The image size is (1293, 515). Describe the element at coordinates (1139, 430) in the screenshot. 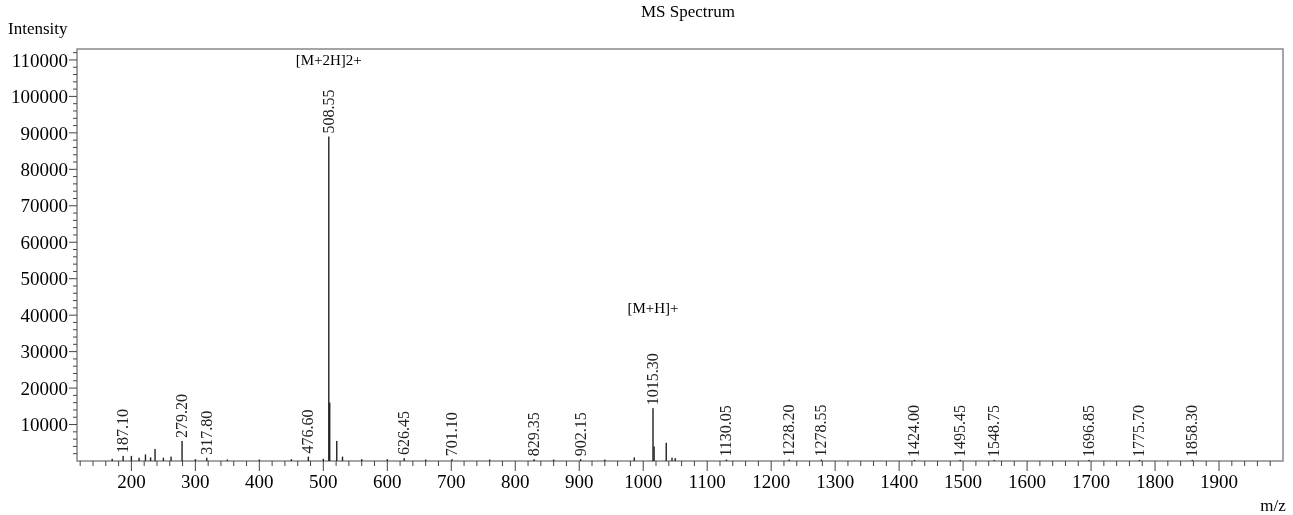

I see `annotation: 1775.70` at that location.